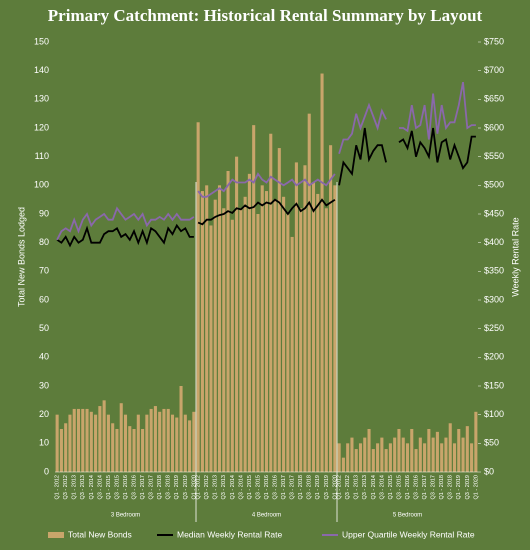 The image size is (530, 550). I want to click on legend-label: Total New Bonds, so click(100, 534).